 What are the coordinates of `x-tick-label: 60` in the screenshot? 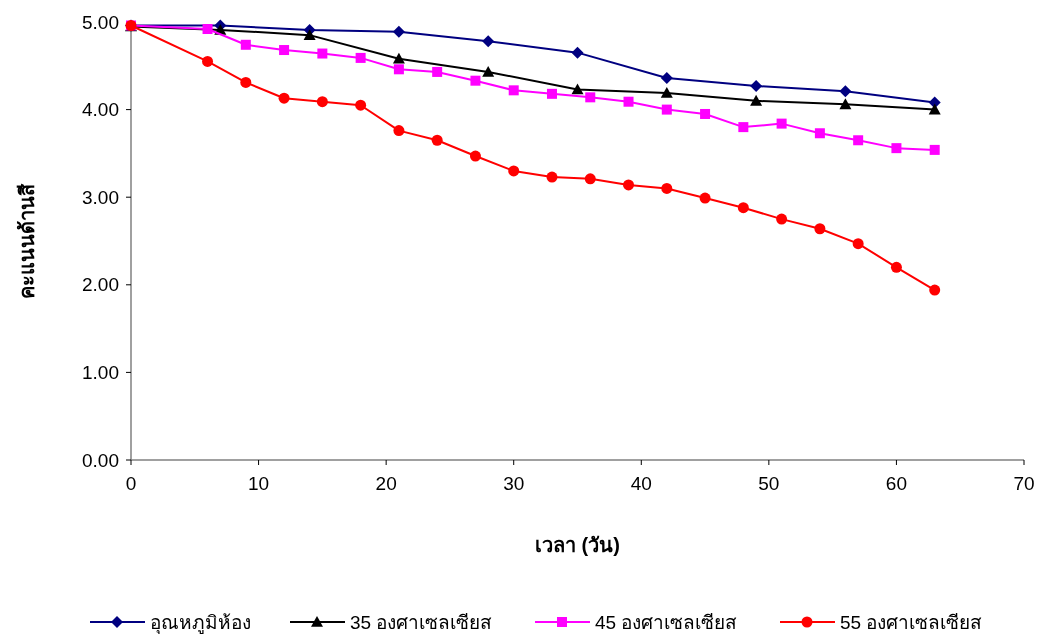 It's located at (896, 483).